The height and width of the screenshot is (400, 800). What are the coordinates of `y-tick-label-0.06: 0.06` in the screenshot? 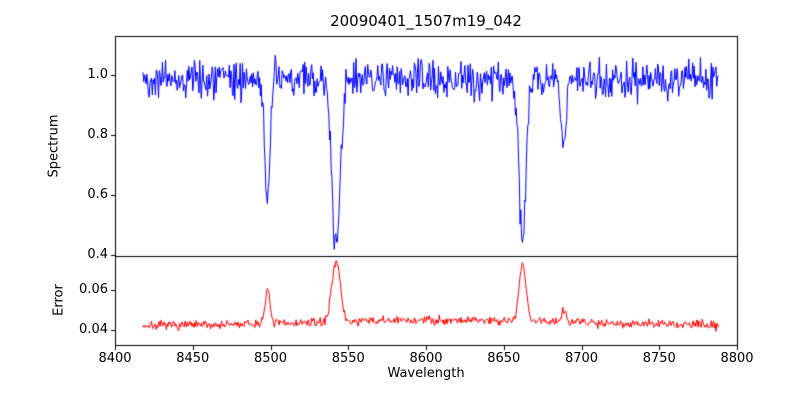 It's located at (93, 289).